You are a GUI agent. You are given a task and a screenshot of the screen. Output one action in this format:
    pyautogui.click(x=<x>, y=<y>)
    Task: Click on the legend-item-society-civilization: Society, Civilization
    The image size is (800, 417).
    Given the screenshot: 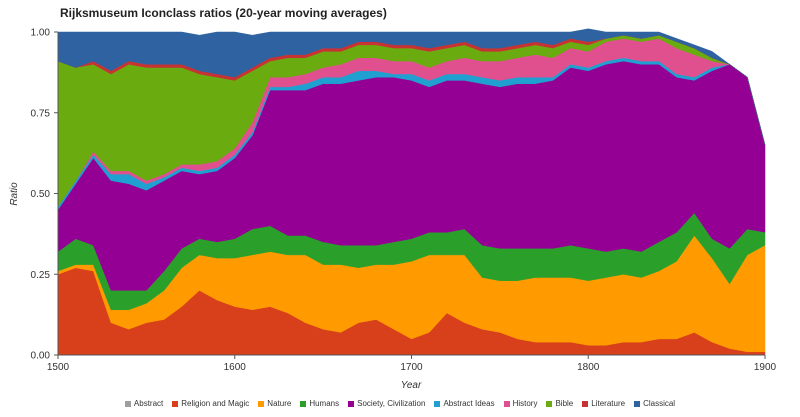 What is the action you would take?
    pyautogui.click(x=386, y=403)
    